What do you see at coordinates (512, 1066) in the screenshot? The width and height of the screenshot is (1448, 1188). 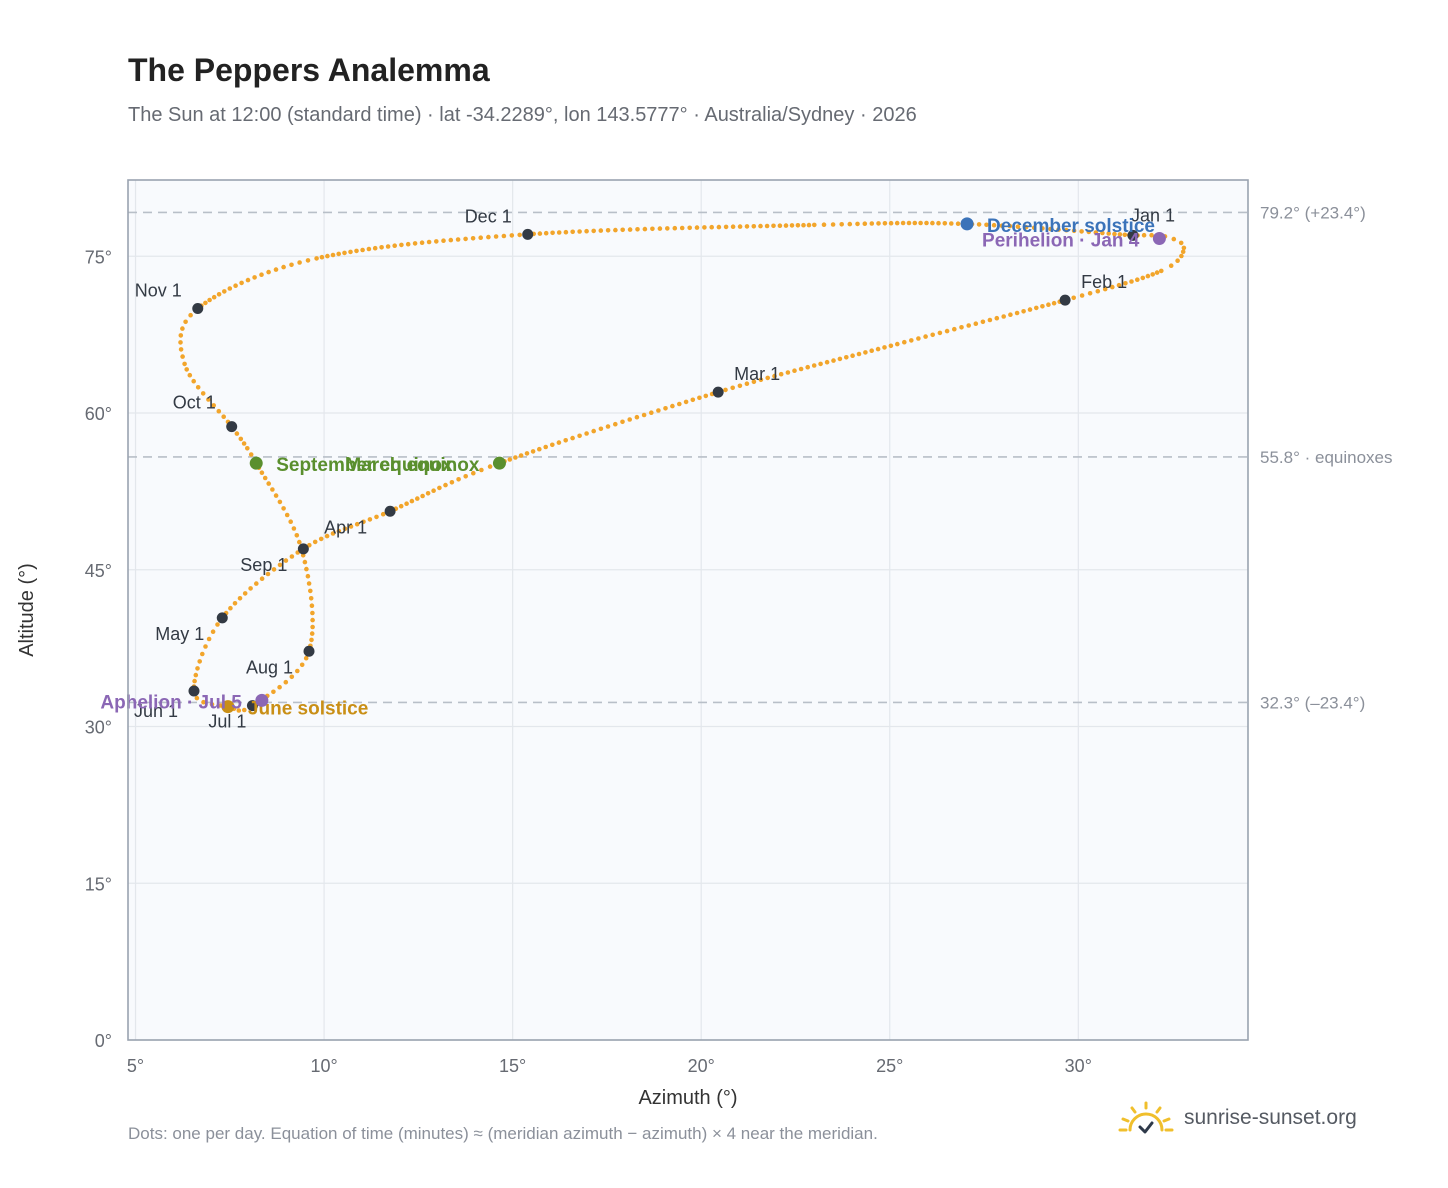 I see `x-tick-label: 15°` at bounding box center [512, 1066].